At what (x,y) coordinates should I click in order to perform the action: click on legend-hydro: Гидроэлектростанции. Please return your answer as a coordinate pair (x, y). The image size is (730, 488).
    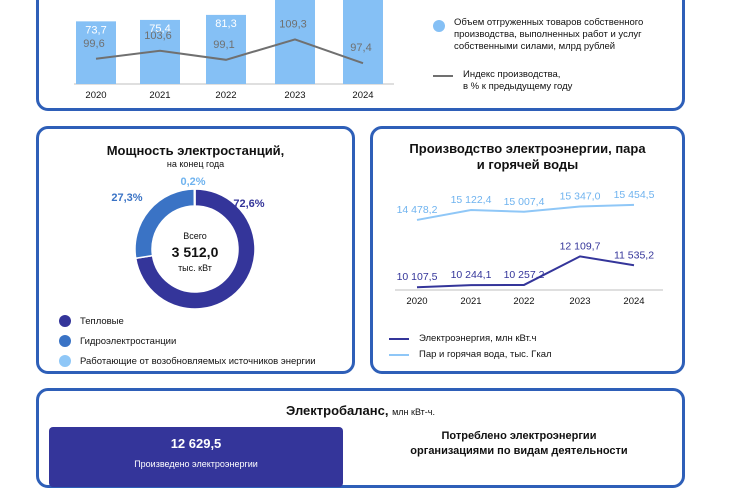
    Looking at the image, I should click on (117, 341).